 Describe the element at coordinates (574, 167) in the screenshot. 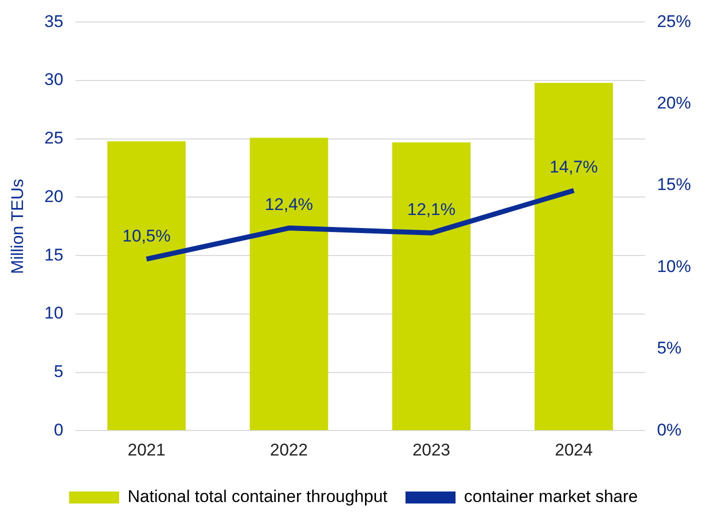

I see `data-label: 14,7%` at that location.